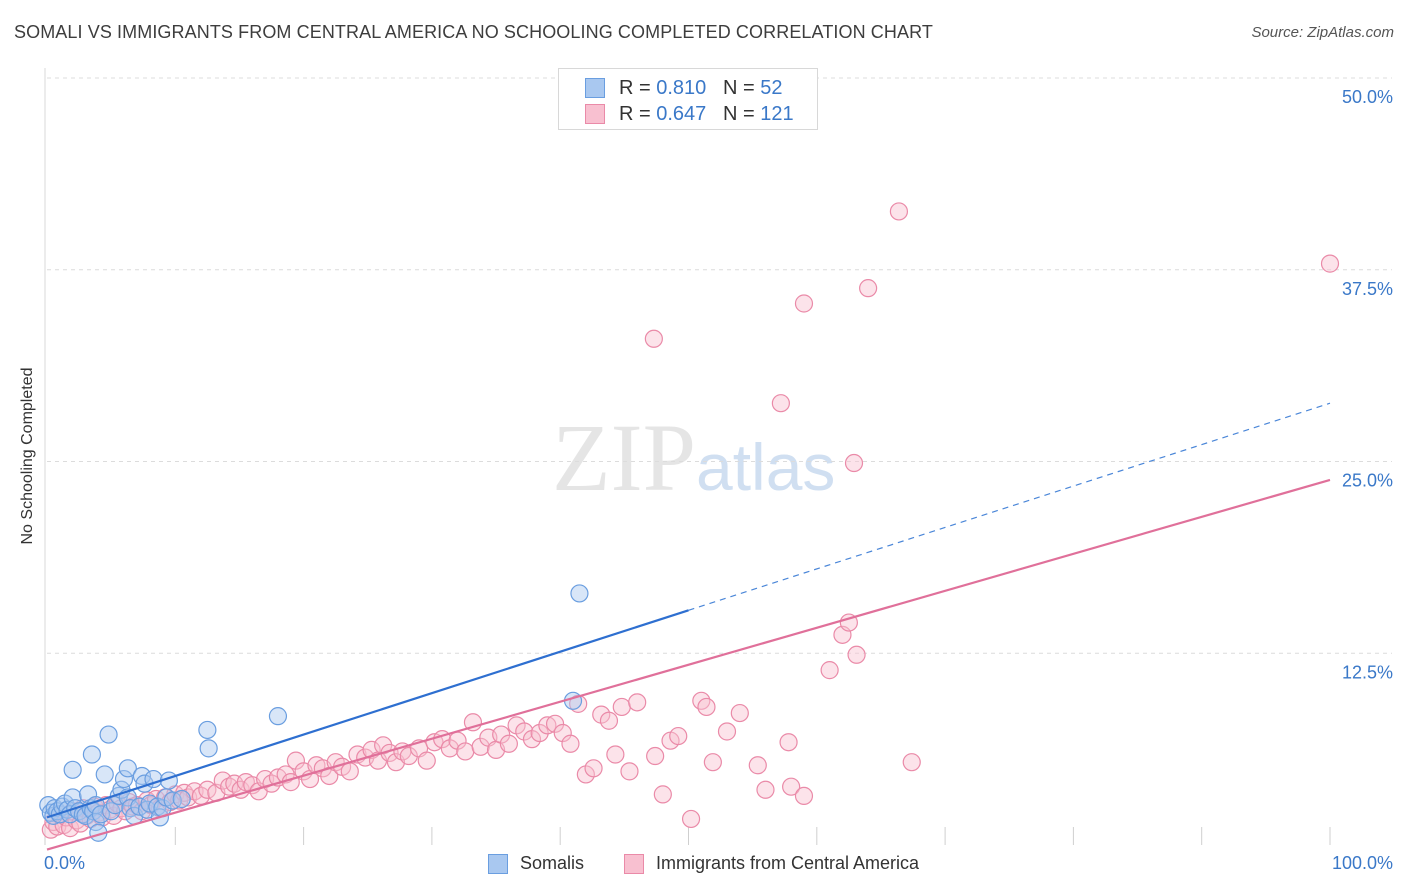 This screenshot has height=892, width=1406. I want to click on series-swatch-central-america, so click(634, 864).